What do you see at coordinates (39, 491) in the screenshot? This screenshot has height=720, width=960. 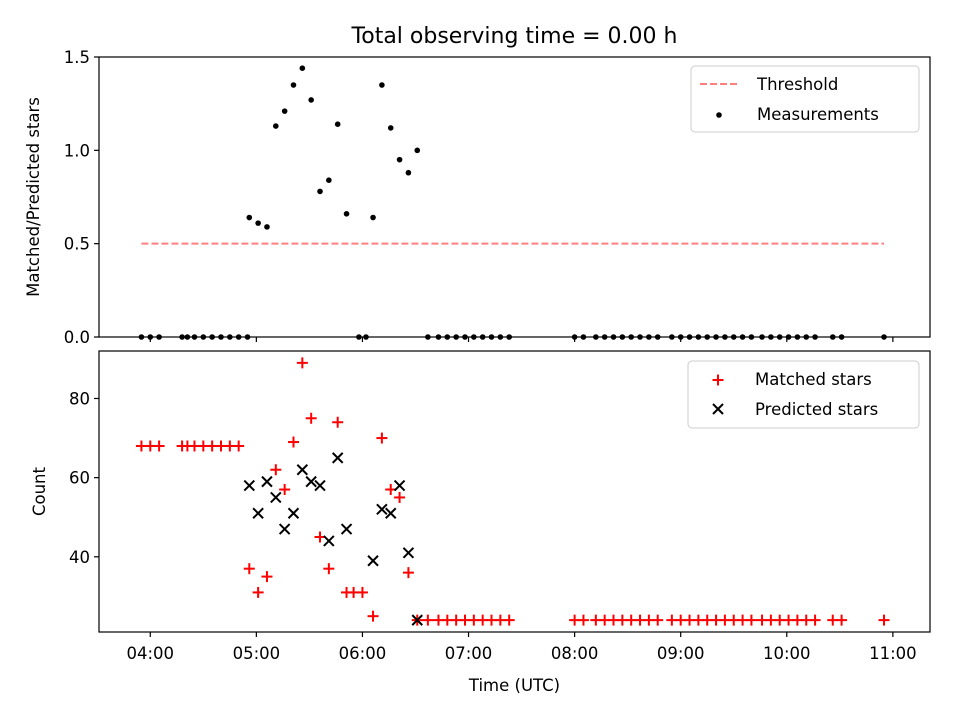 I see `y-axis-label: Count` at bounding box center [39, 491].